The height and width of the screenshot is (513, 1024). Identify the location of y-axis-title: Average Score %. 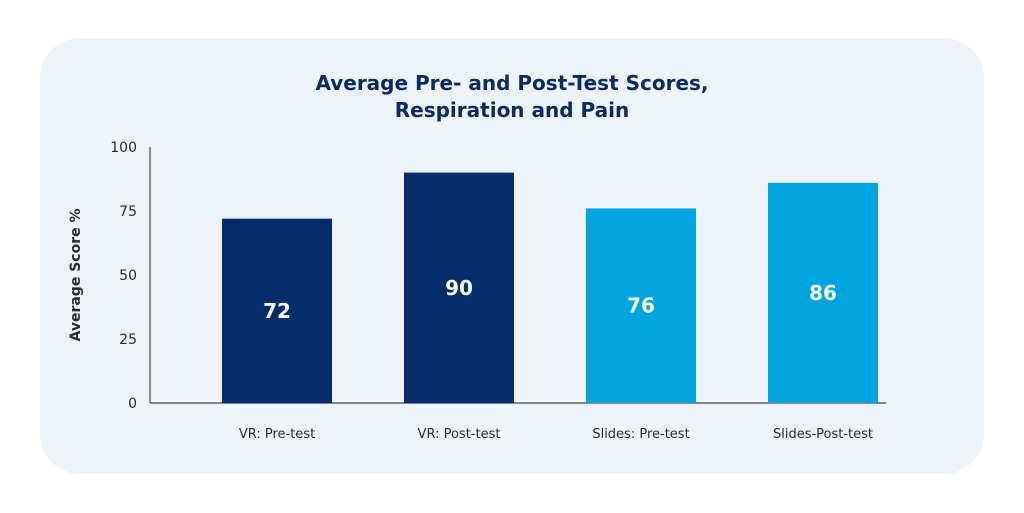
(76, 275).